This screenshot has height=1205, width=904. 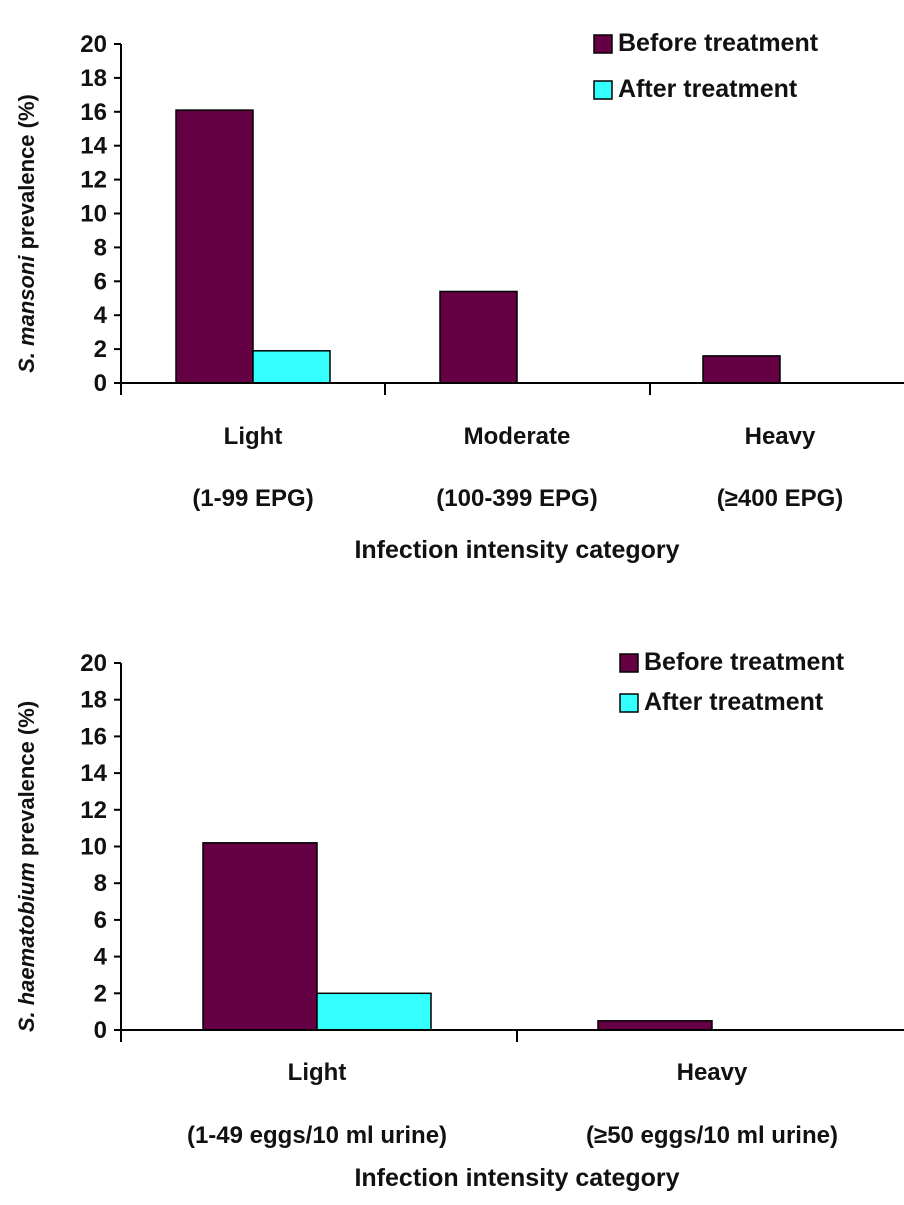 What do you see at coordinates (712, 1135) in the screenshot?
I see `x-tick-sublabel: (≥50 eggs/10 ml urine)` at bounding box center [712, 1135].